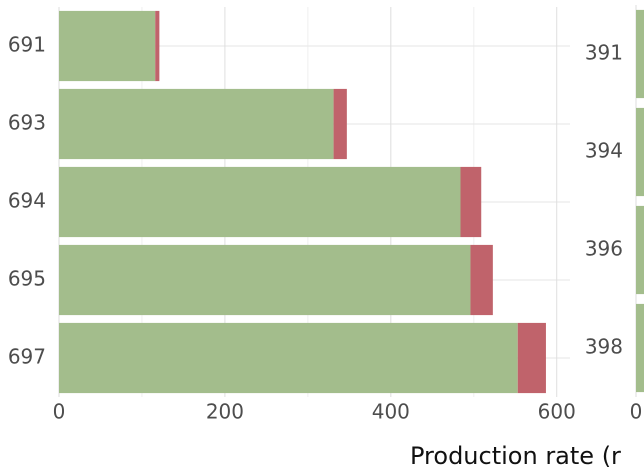 The width and height of the screenshot is (644, 472). Describe the element at coordinates (27, 123) in the screenshot. I see `y-tick-label: 693` at that location.